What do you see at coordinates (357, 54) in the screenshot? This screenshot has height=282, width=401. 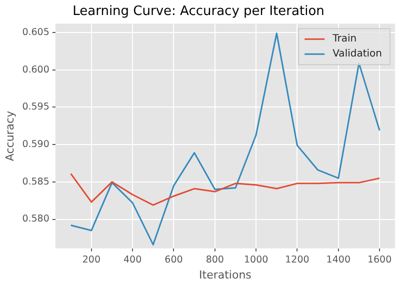 I see `legend-label: Validation` at bounding box center [357, 54].